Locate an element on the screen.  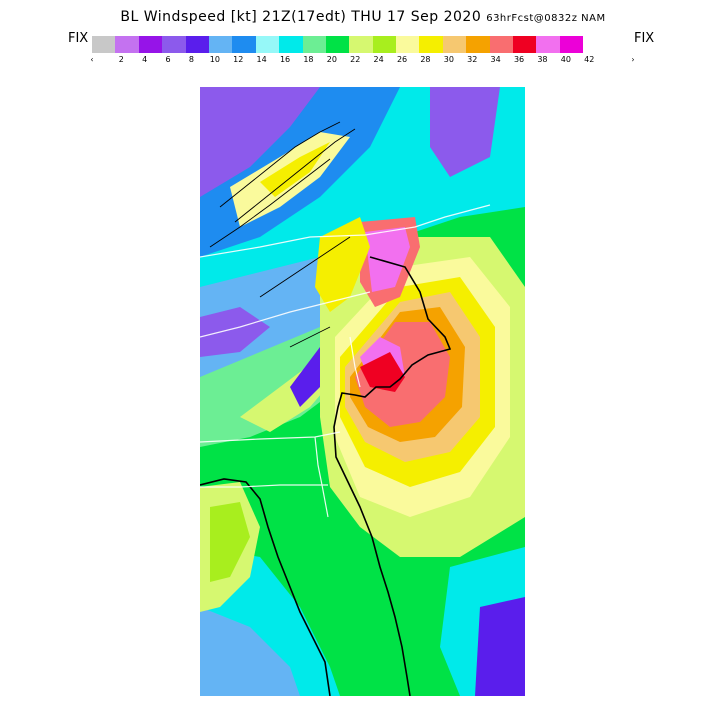
field-nw-violet is located at coordinates (260, 142).